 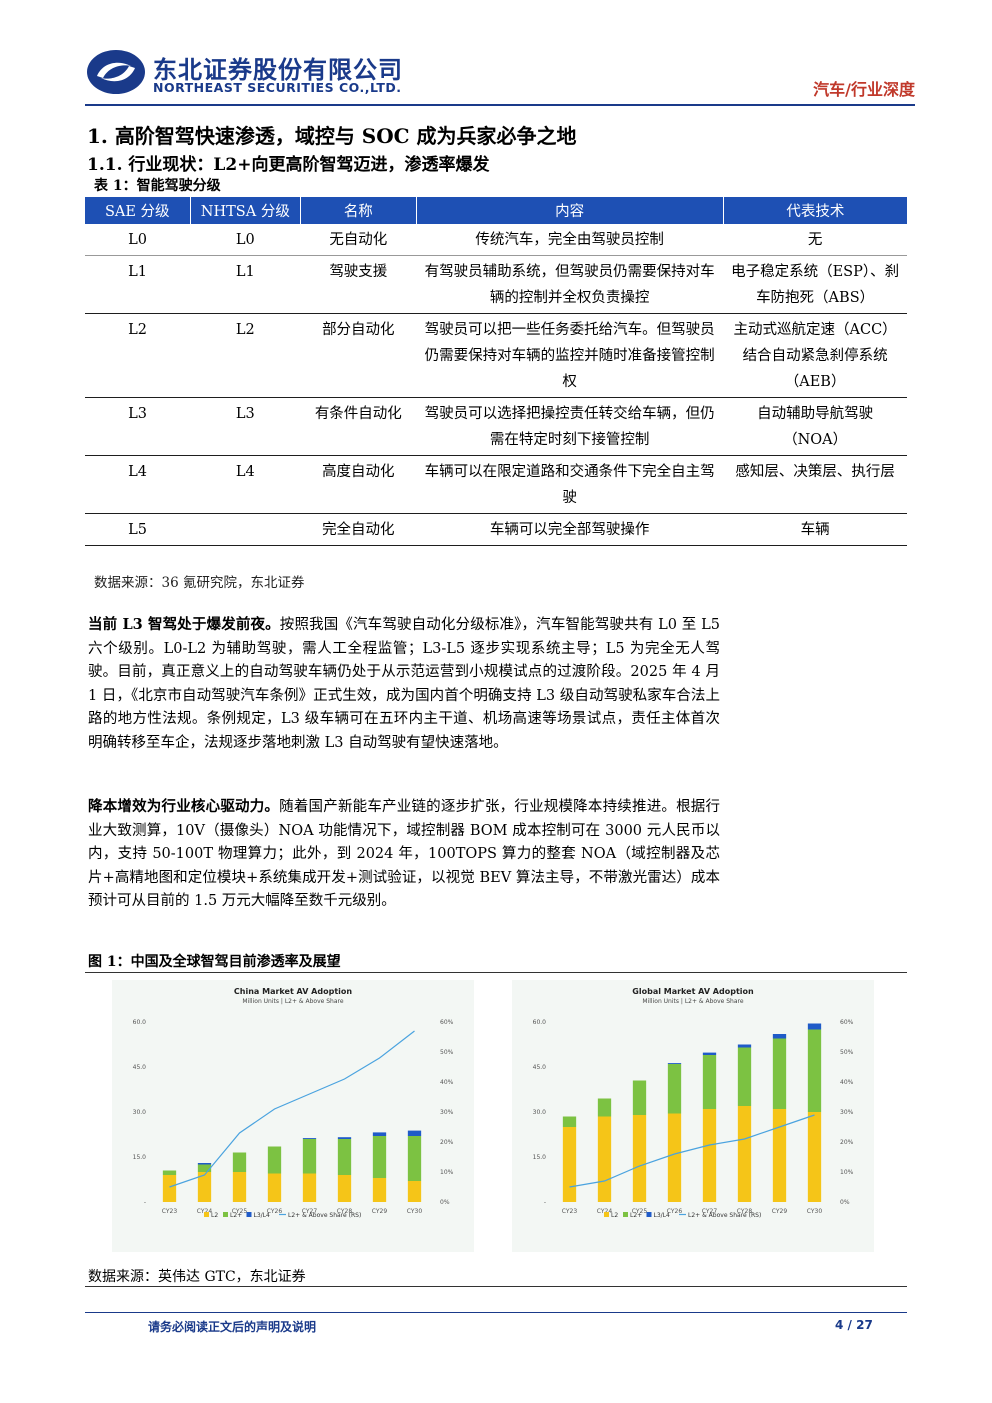 What do you see at coordinates (649, 1214) in the screenshot?
I see `legend-swatch` at bounding box center [649, 1214].